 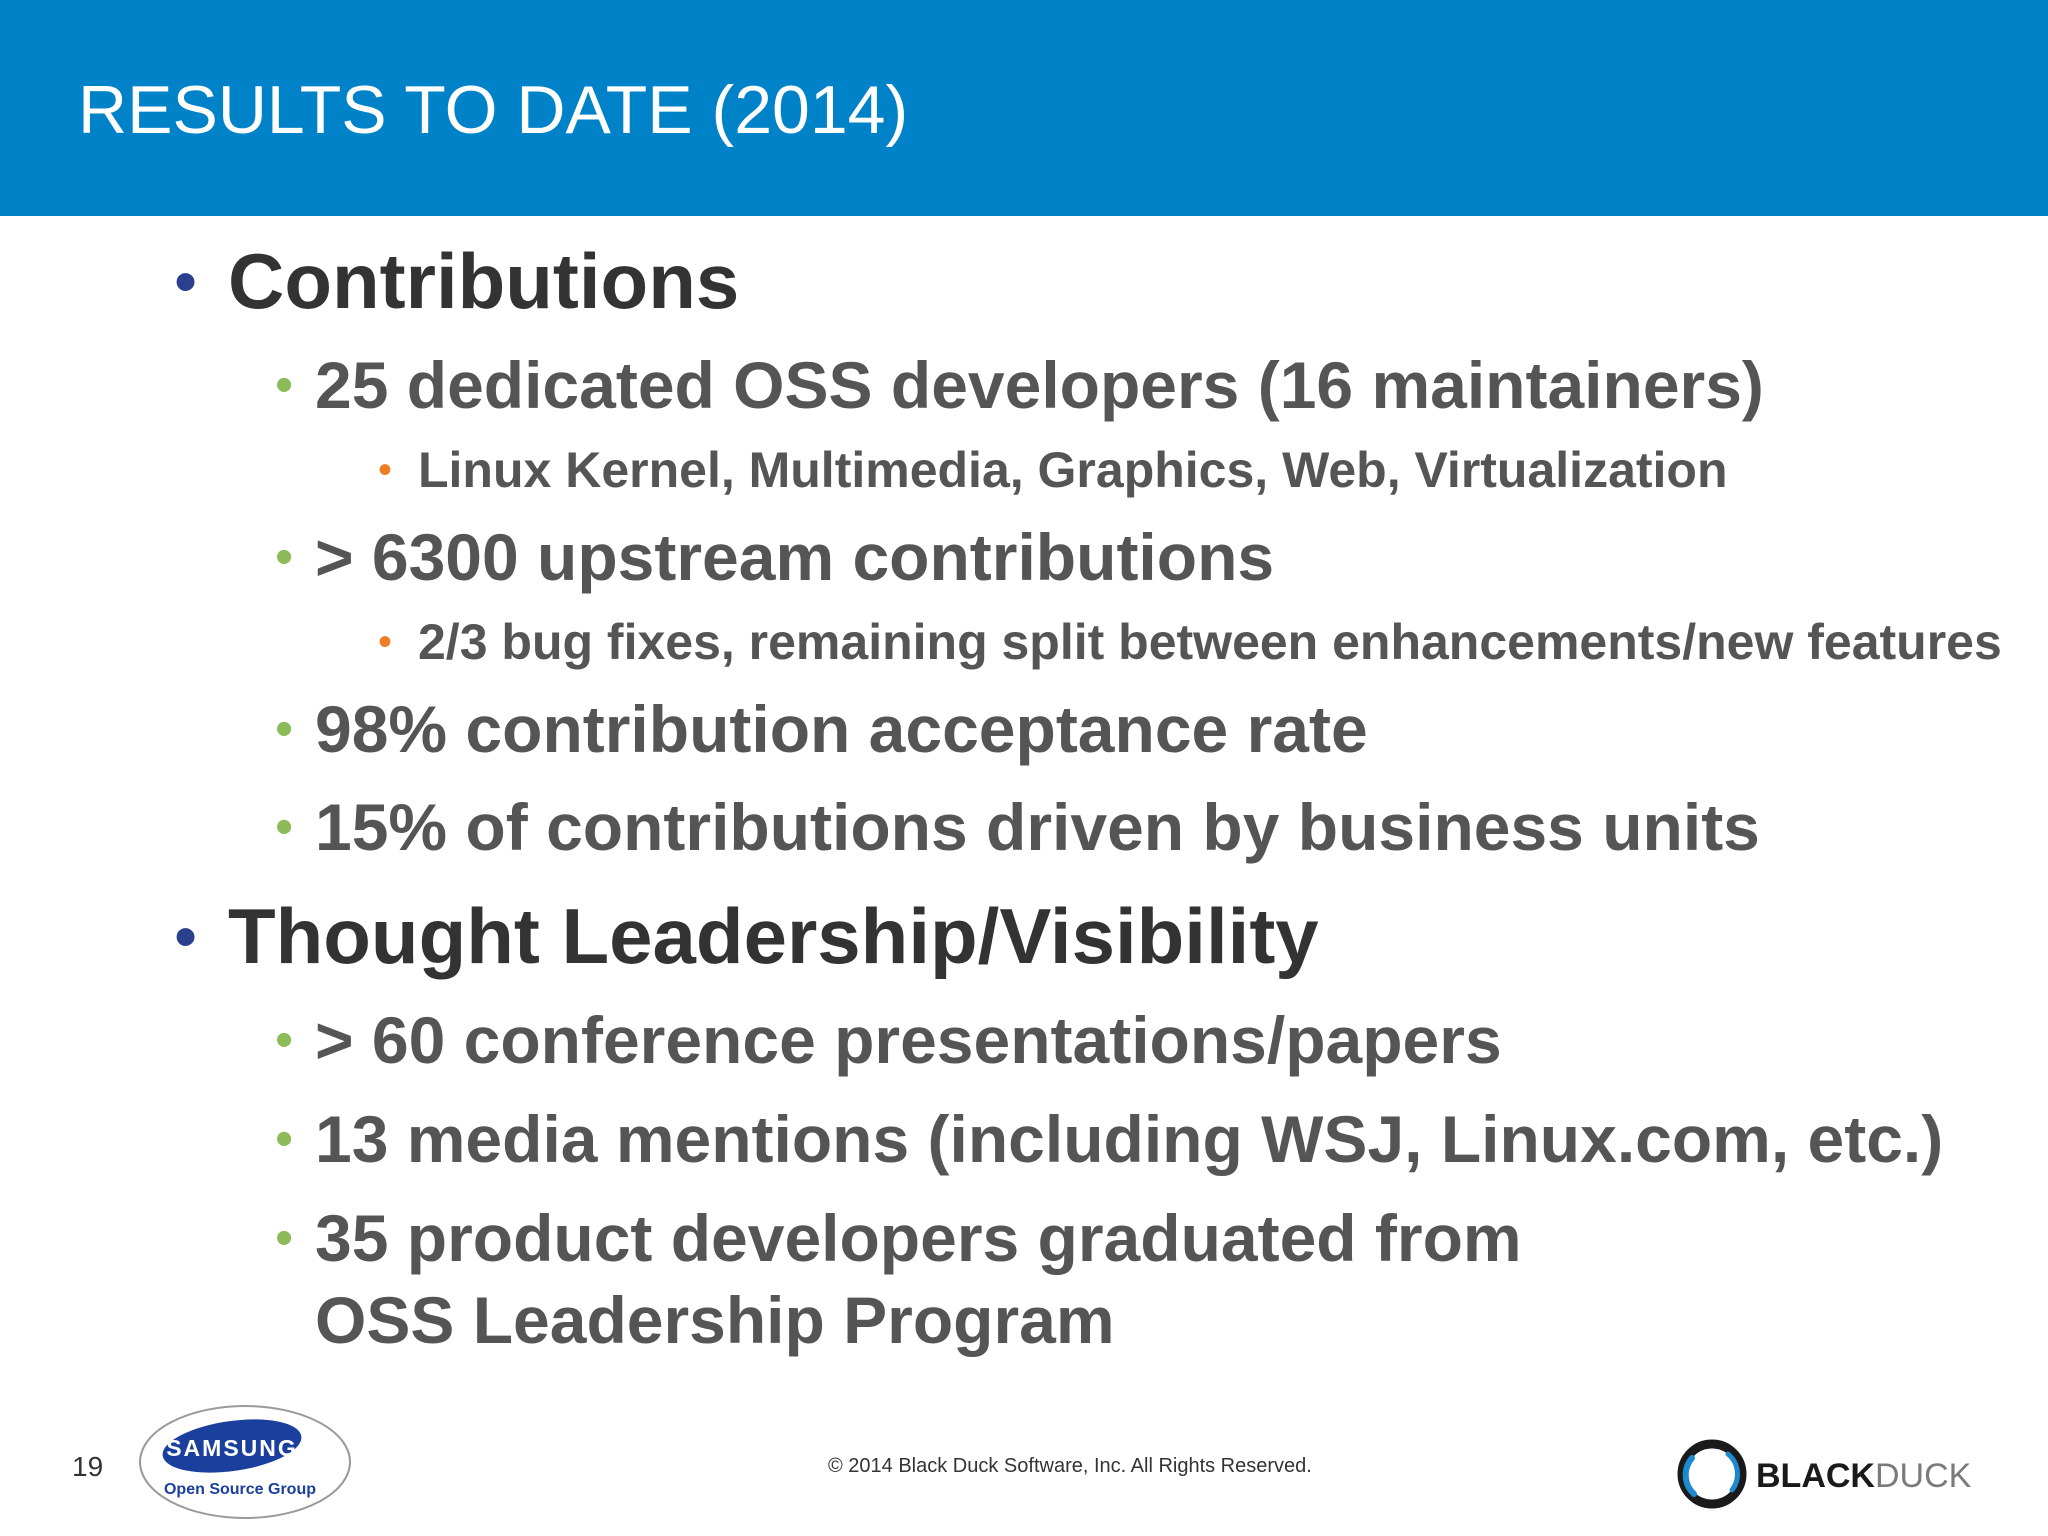 I want to click on bullet-text: 98% contribution acceptance rate, so click(x=841, y=729).